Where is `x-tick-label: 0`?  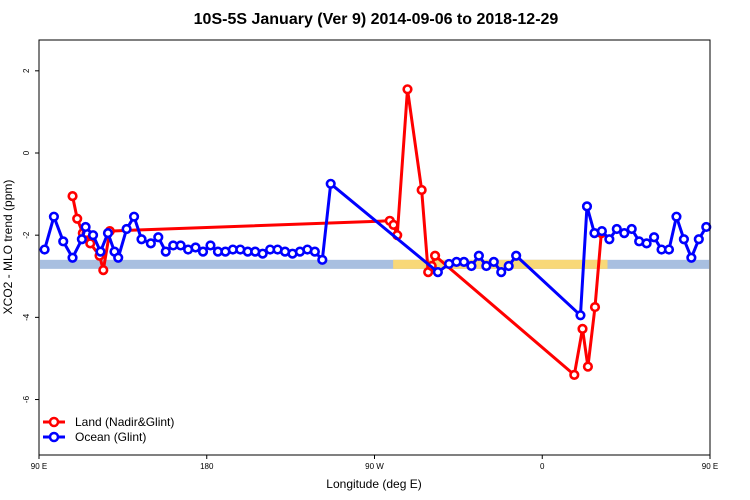
x-tick-label: 0 is located at coordinates (542, 466).